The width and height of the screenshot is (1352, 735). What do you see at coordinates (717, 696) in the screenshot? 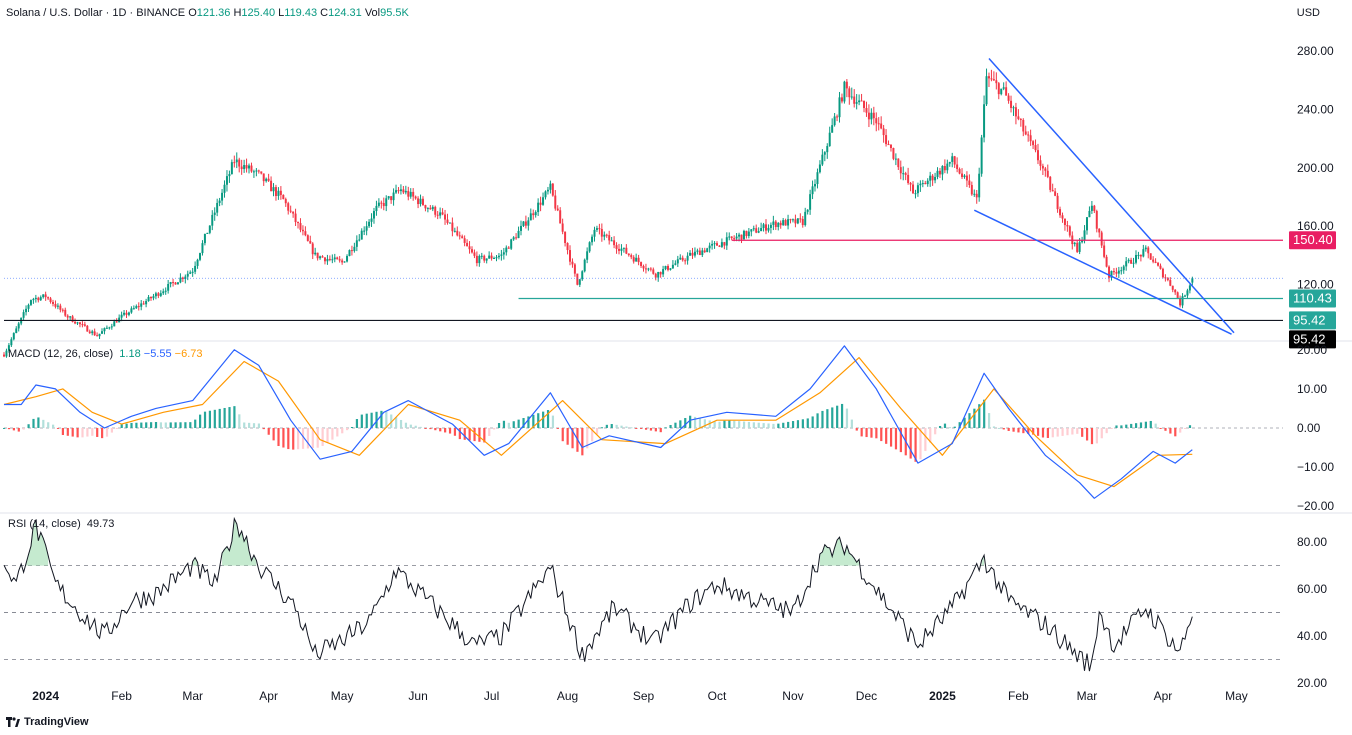
I see `x-axis-tick: Oct` at bounding box center [717, 696].